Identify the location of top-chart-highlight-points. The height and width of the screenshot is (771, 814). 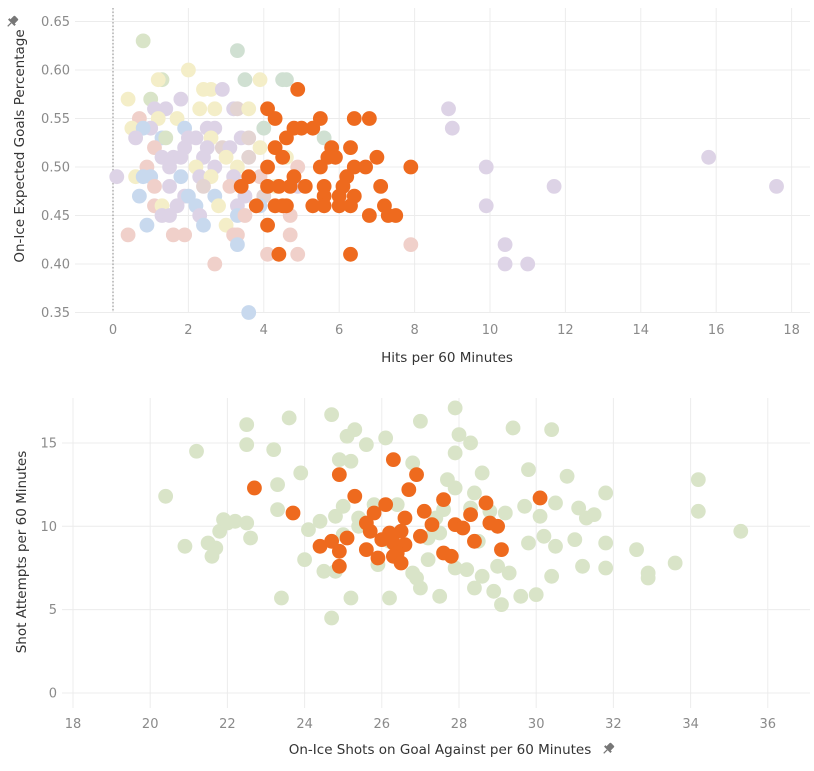
(326, 172).